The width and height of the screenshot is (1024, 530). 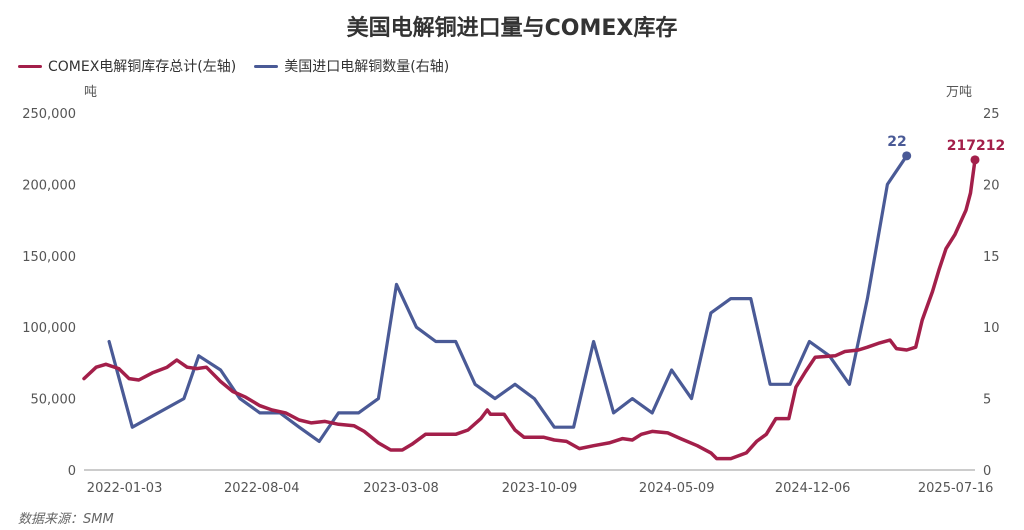 I want to click on left-tick-label: 100,000, so click(x=49, y=328).